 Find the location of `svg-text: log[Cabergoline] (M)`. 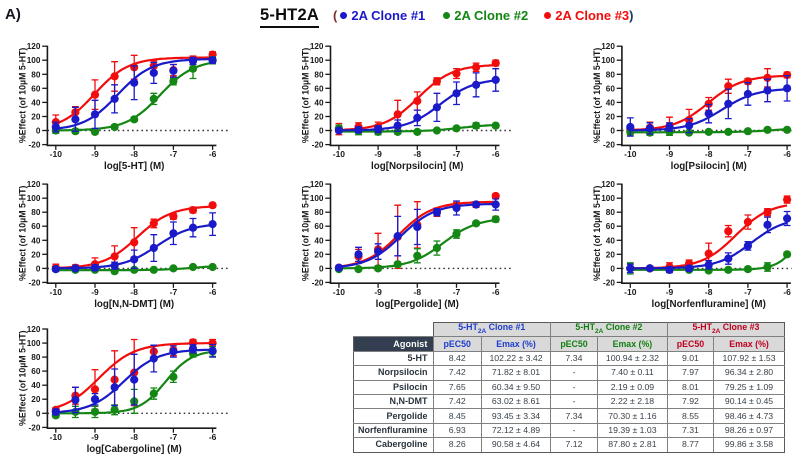

svg-text: log[Cabergoline] (M) is located at coordinates (134, 449).